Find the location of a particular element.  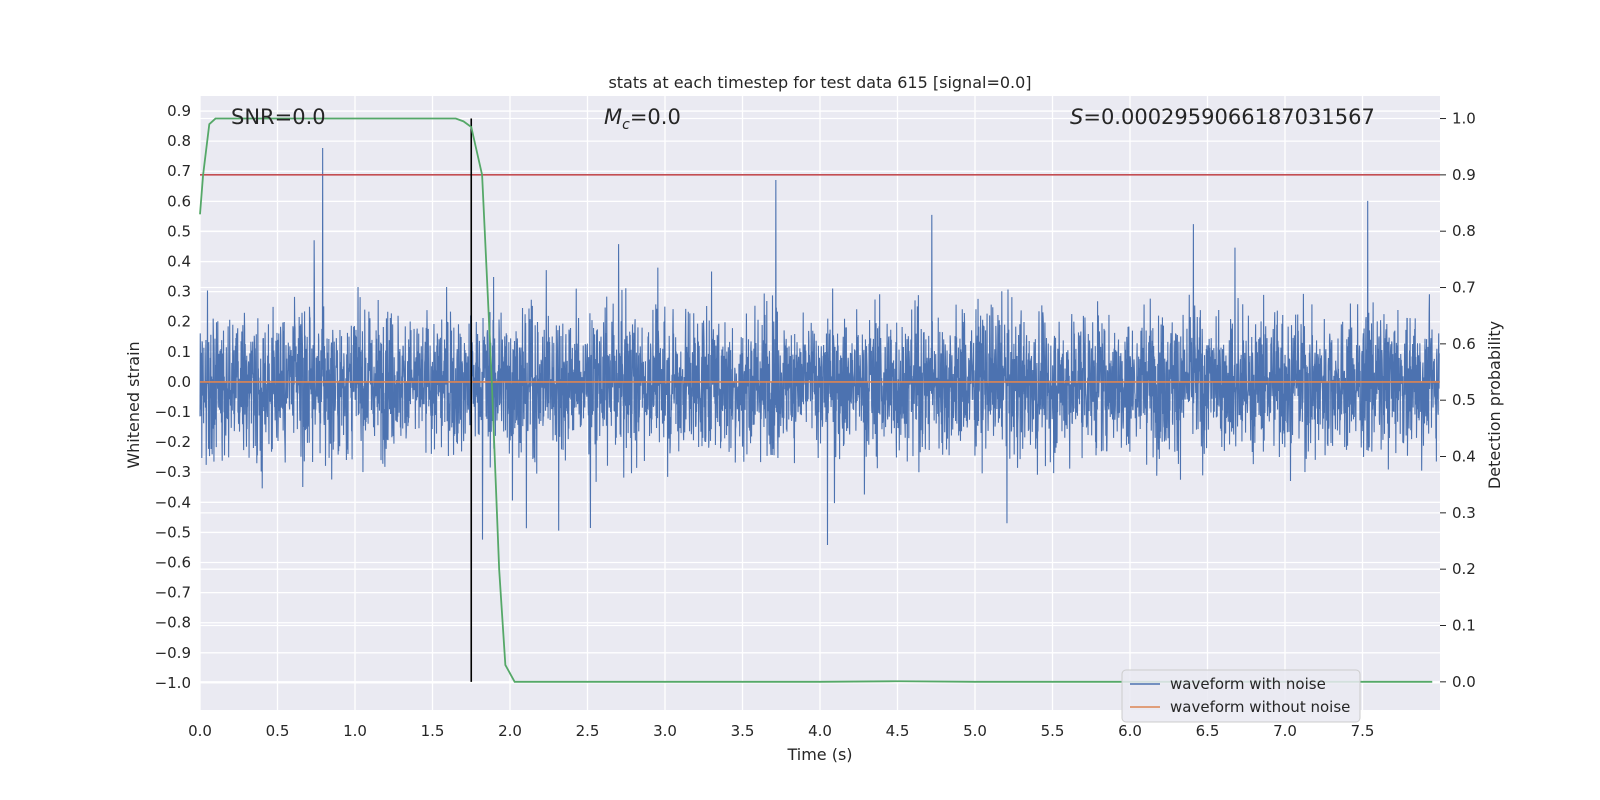

y-tick-label-right: 1.0 is located at coordinates (1464, 119).